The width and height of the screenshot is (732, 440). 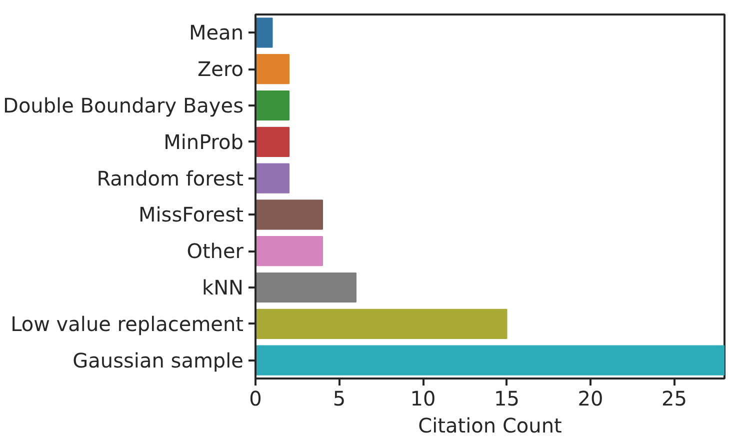 What do you see at coordinates (220, 69) in the screenshot?
I see `y-tick-label: Zero` at bounding box center [220, 69].